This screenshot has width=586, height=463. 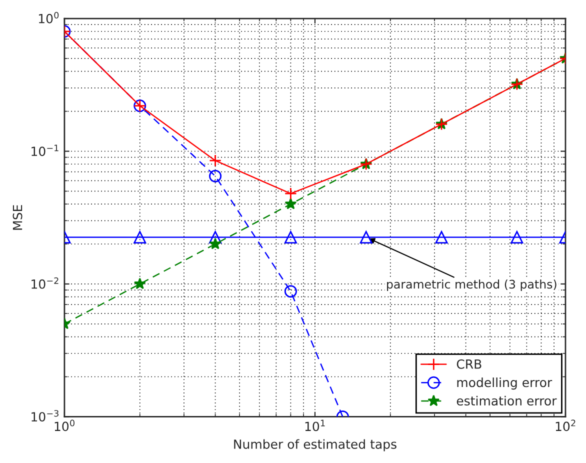 What do you see at coordinates (506, 401) in the screenshot?
I see `legend-label: estimation error` at bounding box center [506, 401].